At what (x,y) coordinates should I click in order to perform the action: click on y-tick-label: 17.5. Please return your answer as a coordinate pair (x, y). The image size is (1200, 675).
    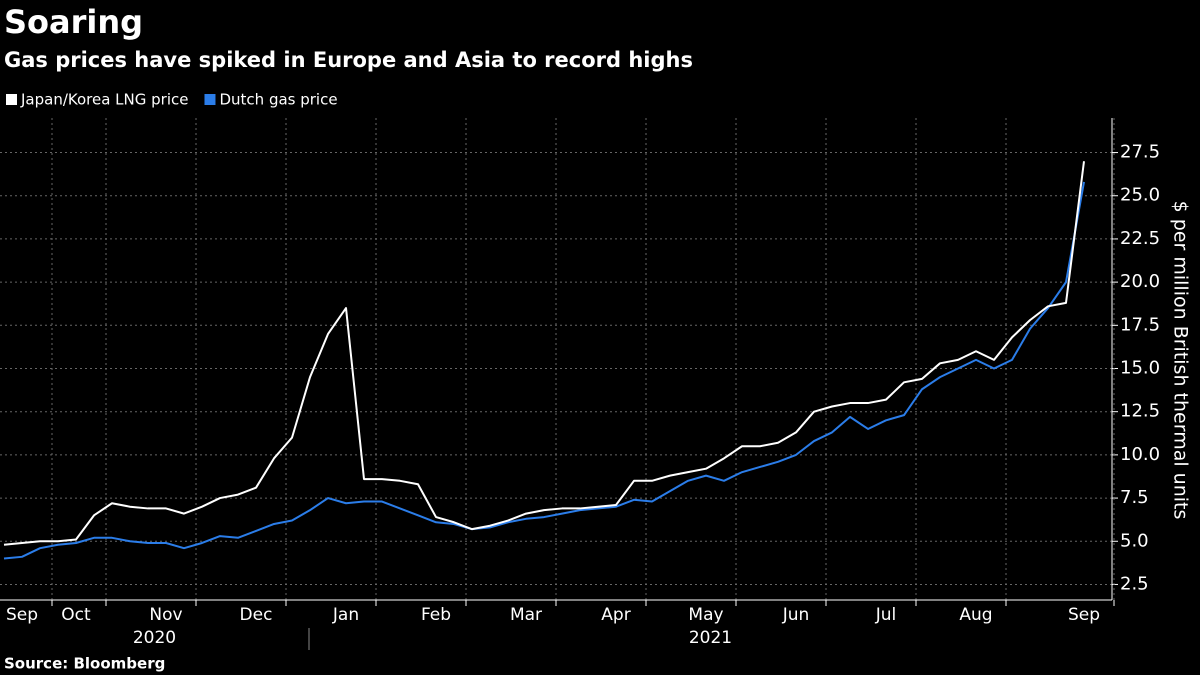
    Looking at the image, I should click on (1140, 324).